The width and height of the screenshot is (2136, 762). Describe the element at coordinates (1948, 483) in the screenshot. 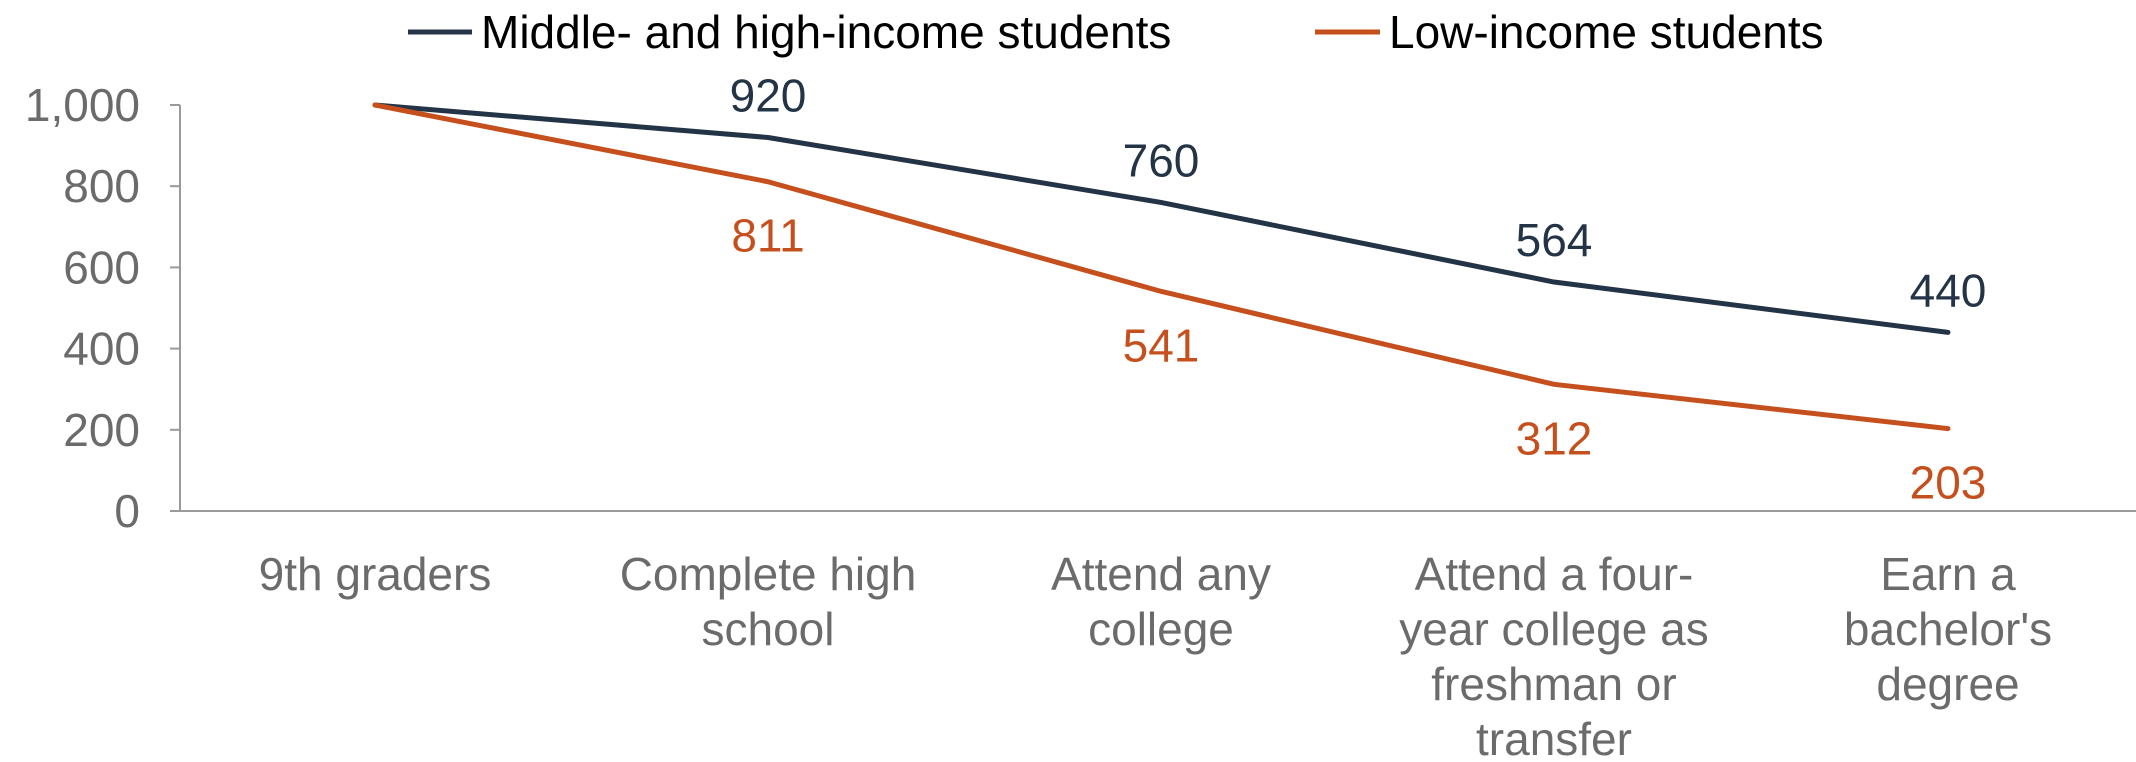

I see `data-label-low-income: 203` at that location.